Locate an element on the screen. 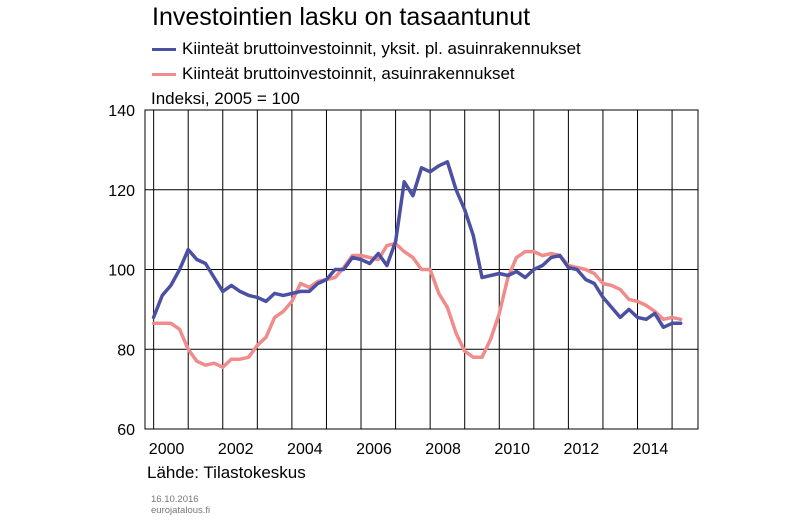 The width and height of the screenshot is (800, 523). x-tick-label-2010: 2010 is located at coordinates (512, 449).